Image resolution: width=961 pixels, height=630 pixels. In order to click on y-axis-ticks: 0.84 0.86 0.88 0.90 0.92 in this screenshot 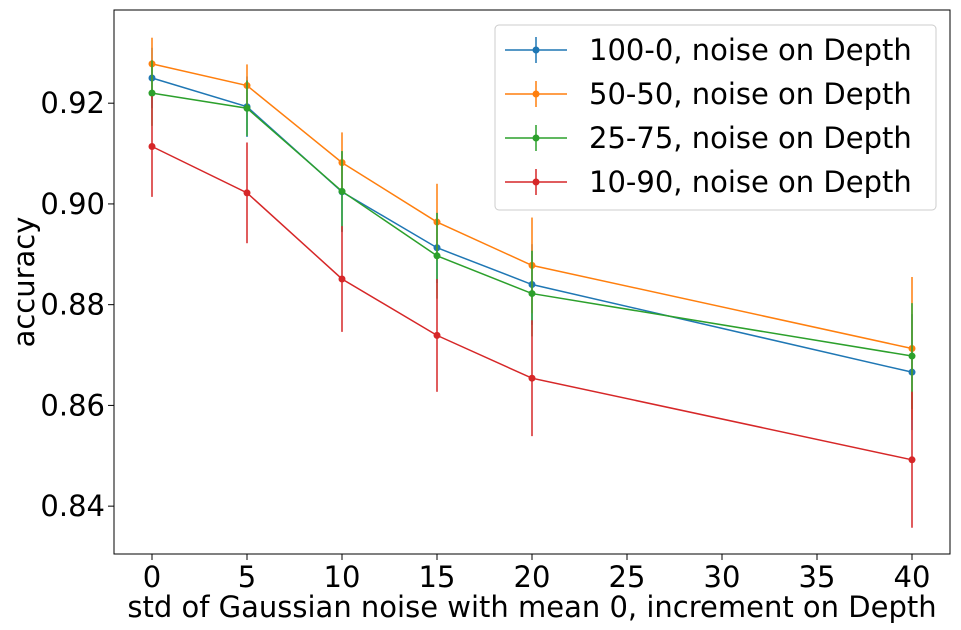, I will do `click(77, 304)`.